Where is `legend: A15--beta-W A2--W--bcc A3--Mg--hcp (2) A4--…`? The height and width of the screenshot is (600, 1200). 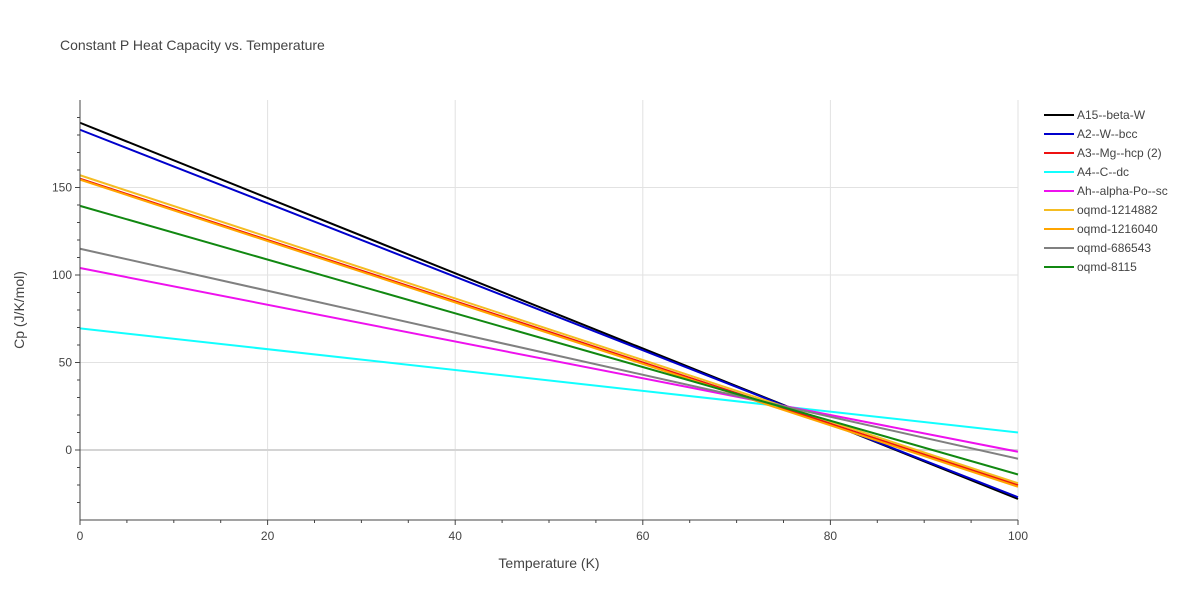
legend: A15--beta-W A2--W--bcc A3--Mg--hcp (2) A4--… is located at coordinates (1106, 191).